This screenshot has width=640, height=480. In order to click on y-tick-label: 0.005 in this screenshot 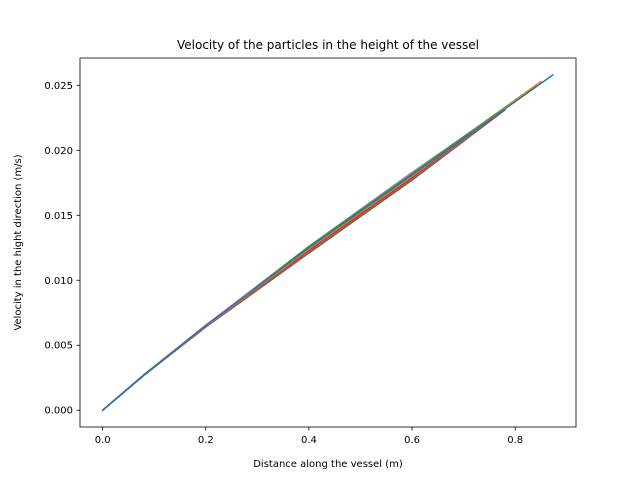, I will do `click(58, 346)`.